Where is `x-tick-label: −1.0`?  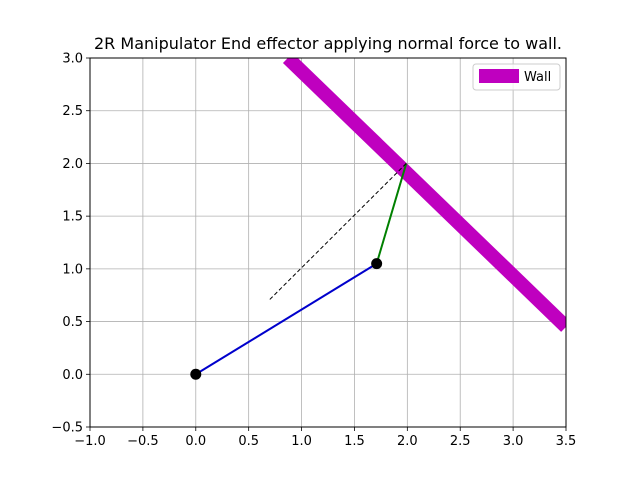 x-tick-label: −1.0 is located at coordinates (90, 441).